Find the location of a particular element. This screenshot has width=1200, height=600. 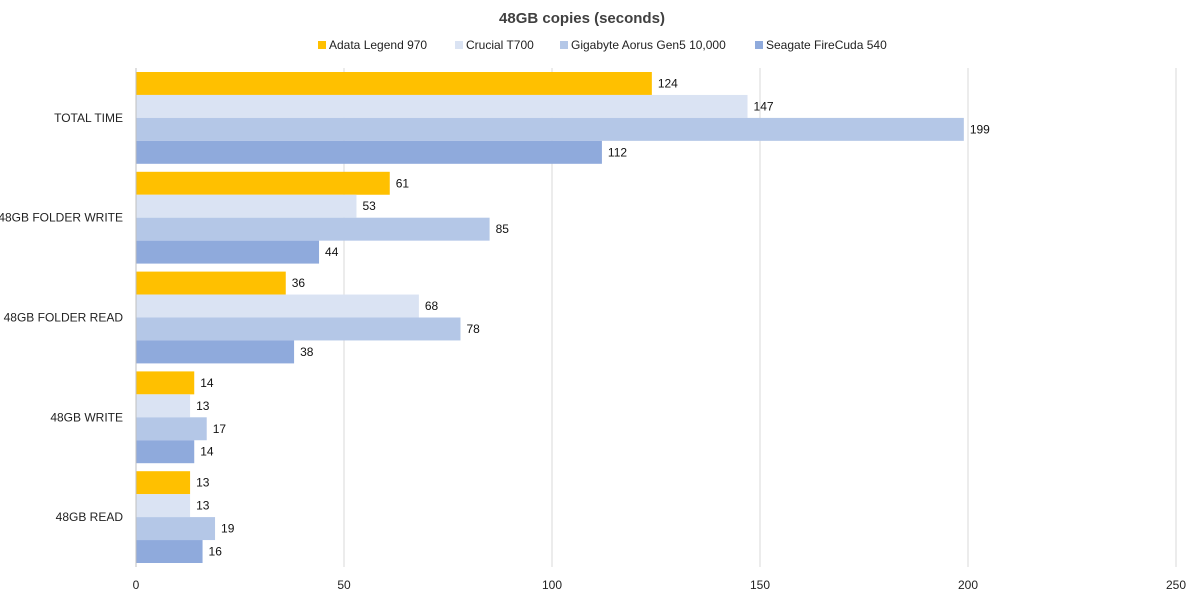

category-label: TOTAL TIME is located at coordinates (88, 118).